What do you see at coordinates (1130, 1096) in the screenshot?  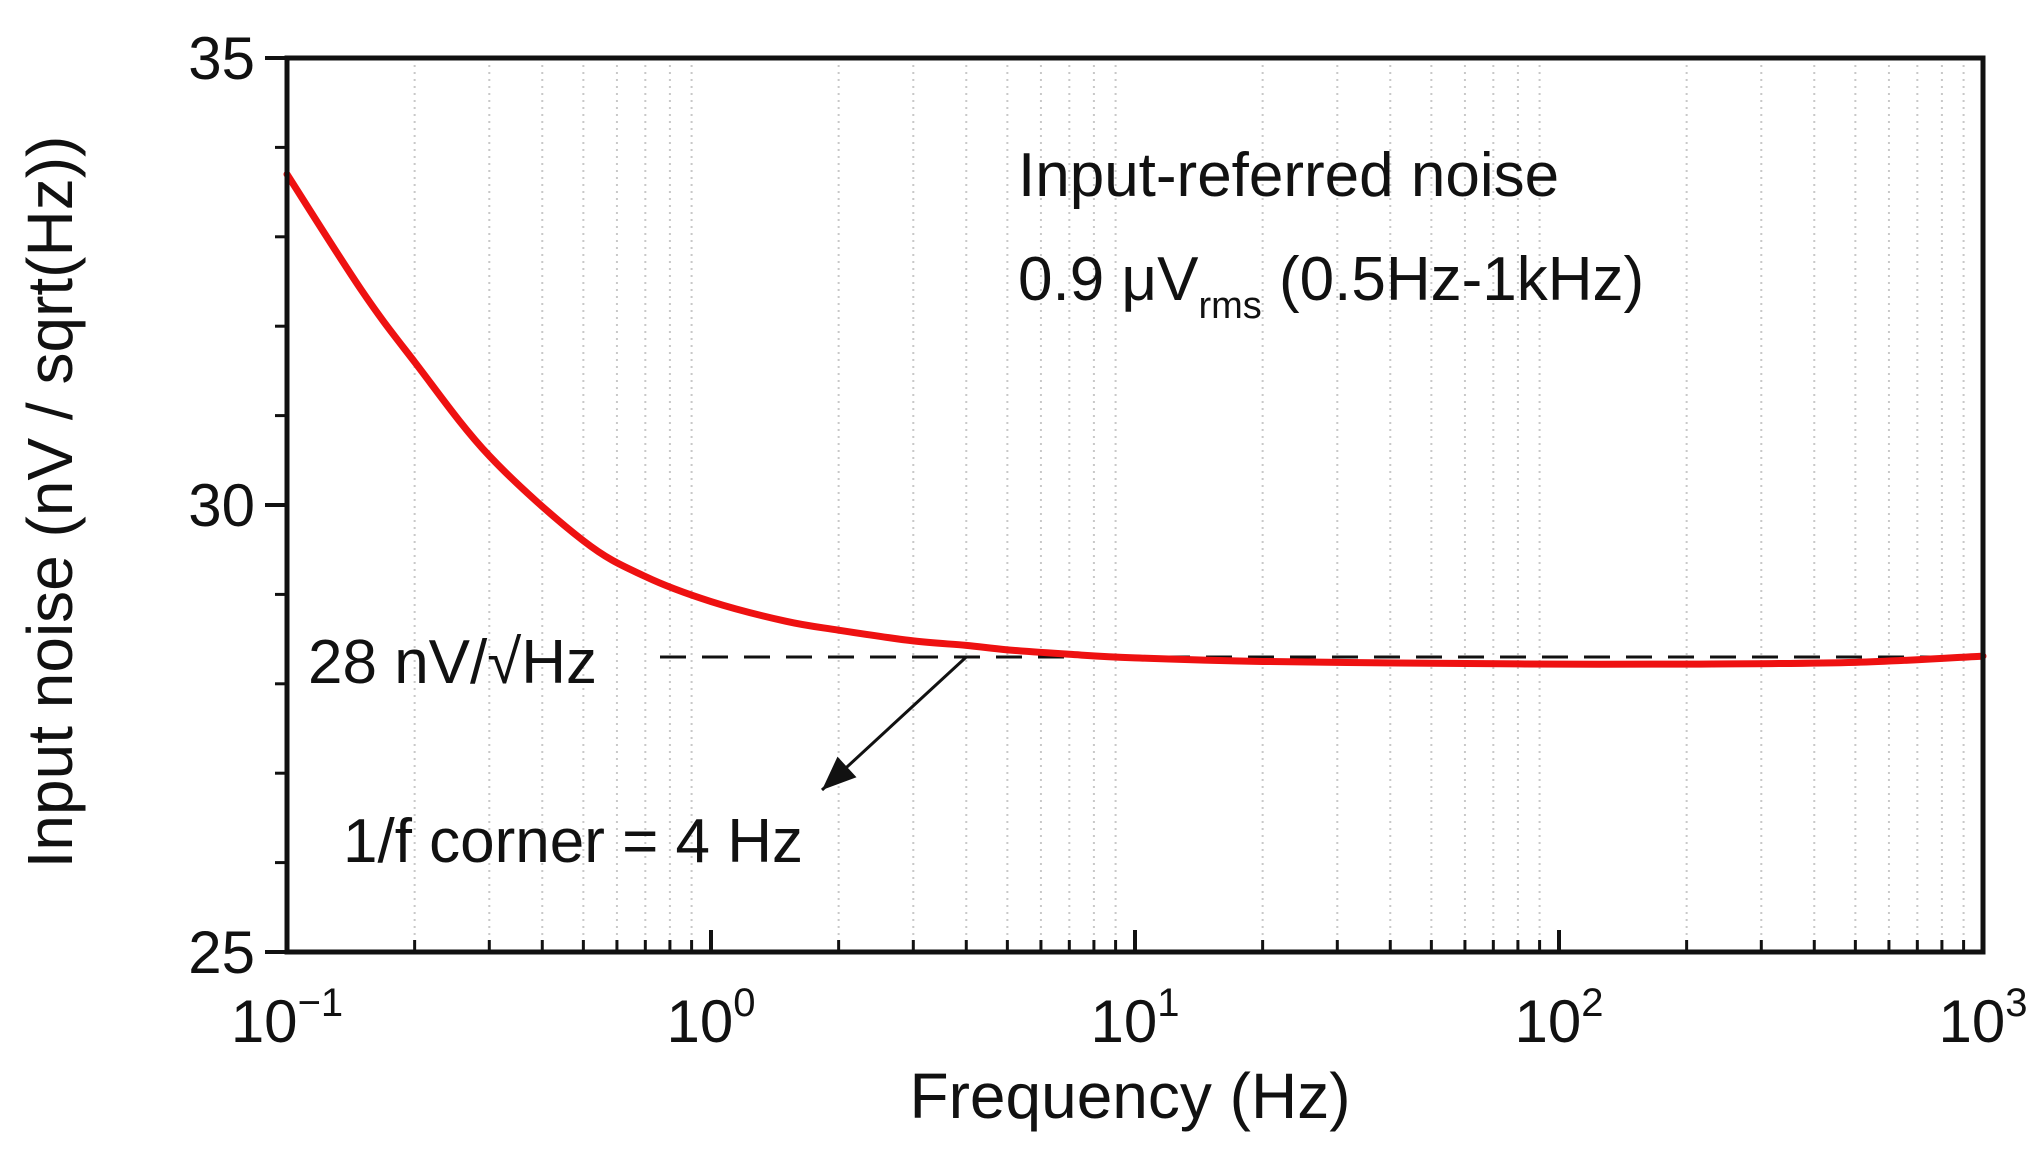 I see `x-axis-title: Frequency (Hz)` at bounding box center [1130, 1096].